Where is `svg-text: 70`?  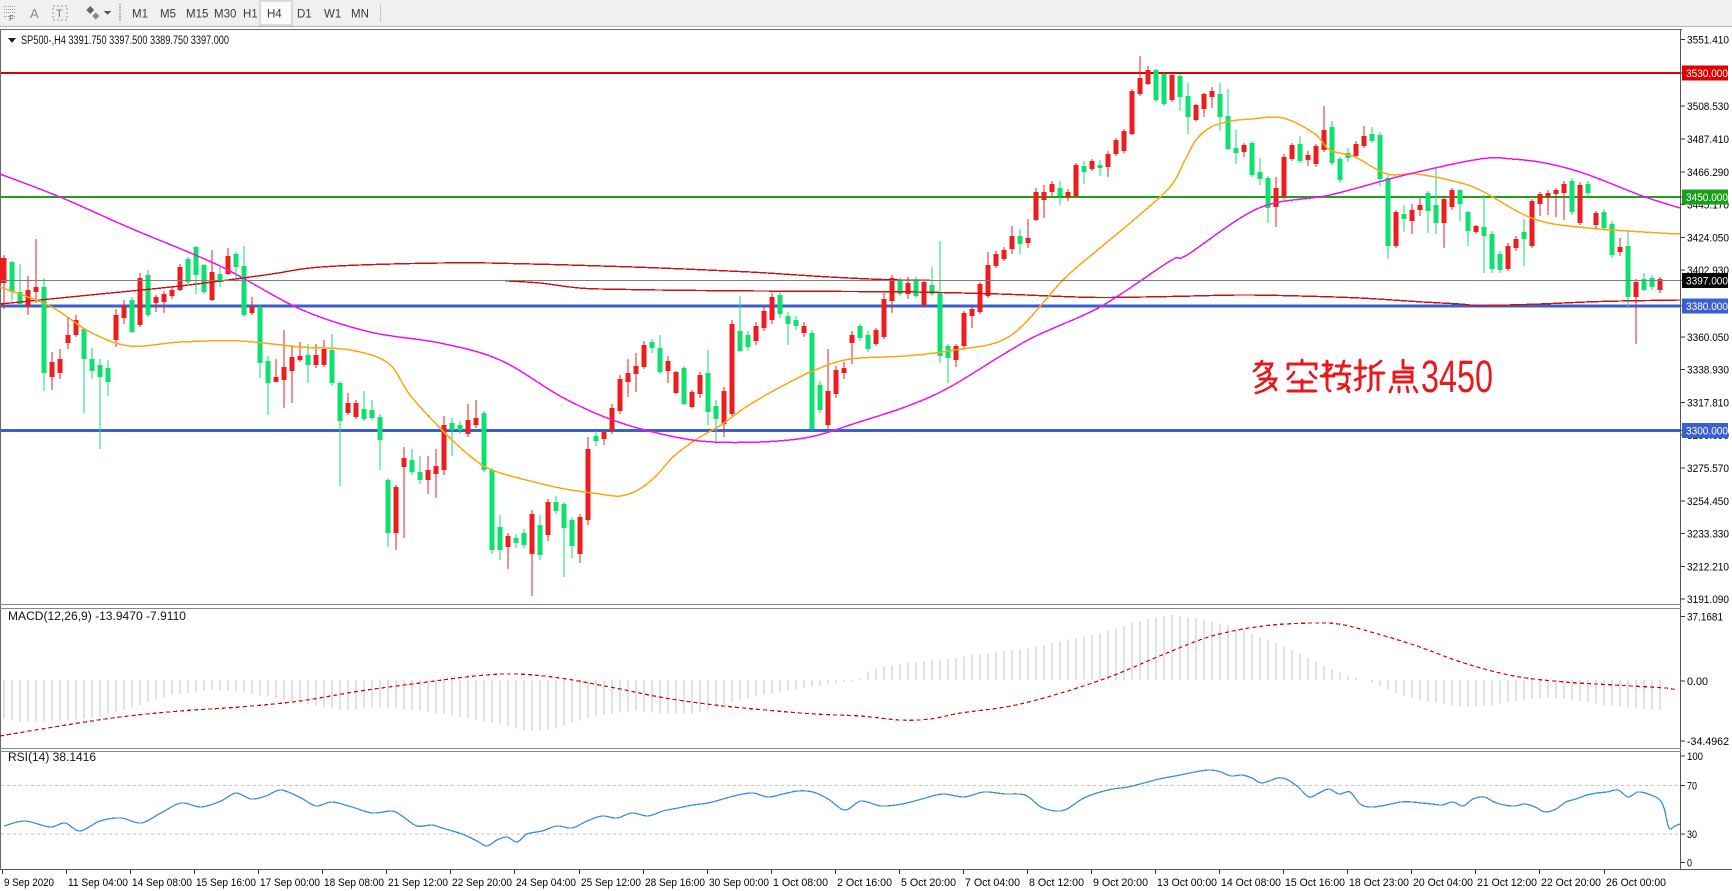
svg-text: 70 is located at coordinates (1692, 787).